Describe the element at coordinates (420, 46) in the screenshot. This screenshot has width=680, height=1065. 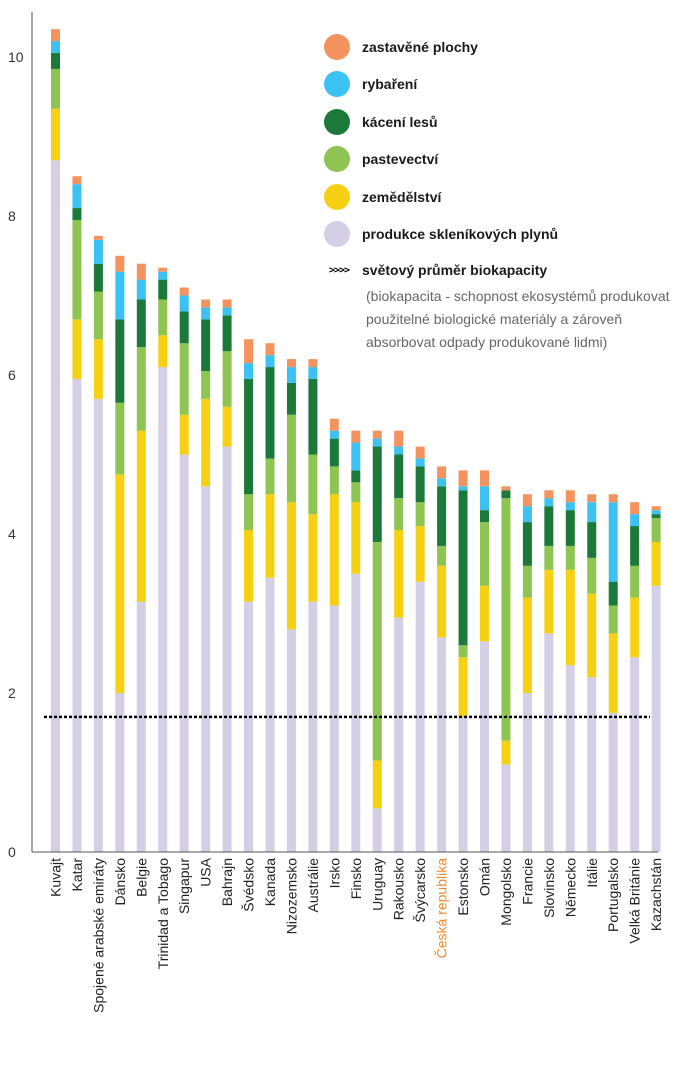
I see `legend-label: zastavěné plochy` at that location.